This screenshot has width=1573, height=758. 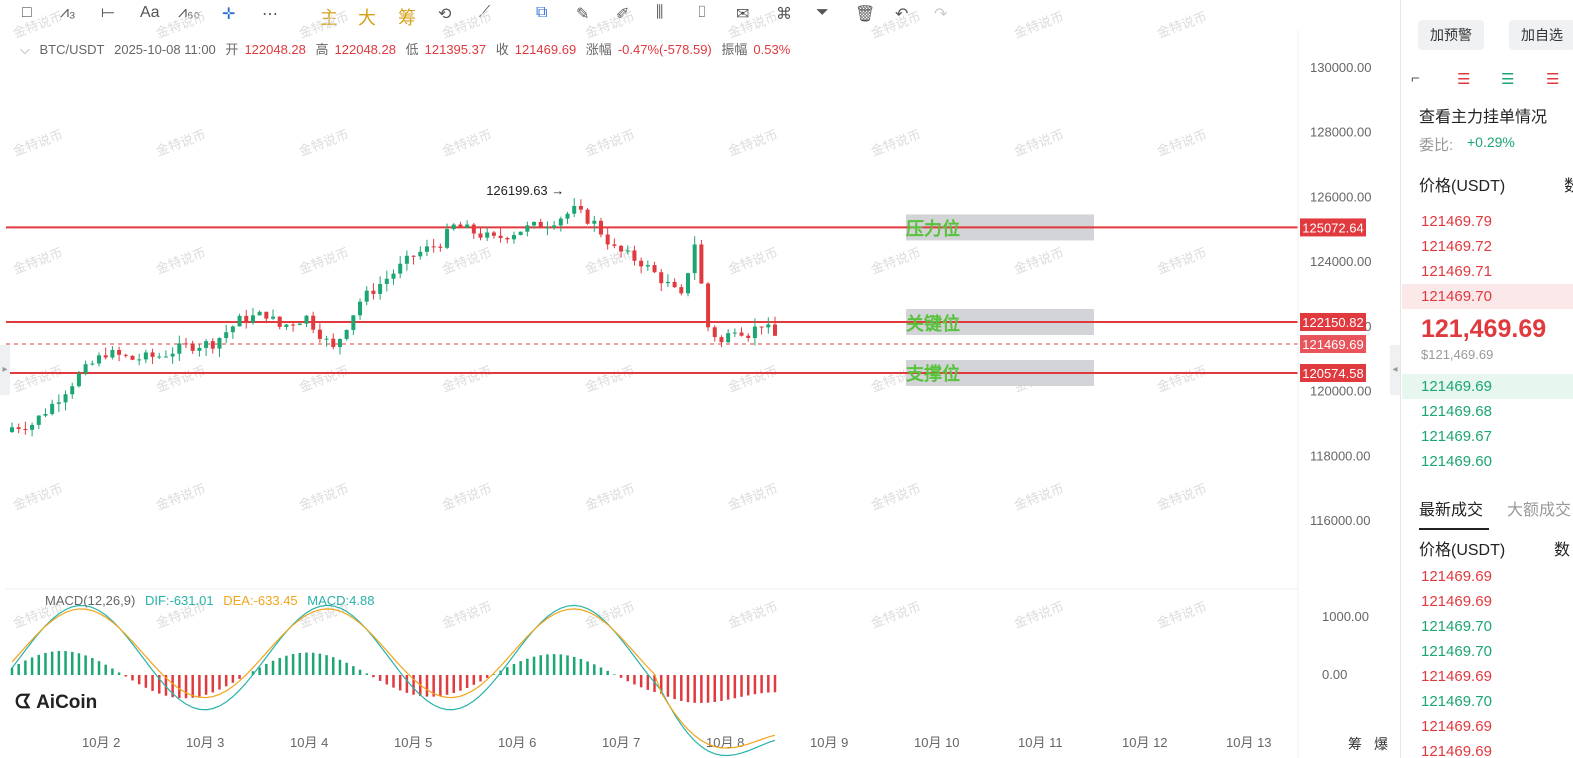 I want to click on chip-button: 筹, so click(x=407, y=18).